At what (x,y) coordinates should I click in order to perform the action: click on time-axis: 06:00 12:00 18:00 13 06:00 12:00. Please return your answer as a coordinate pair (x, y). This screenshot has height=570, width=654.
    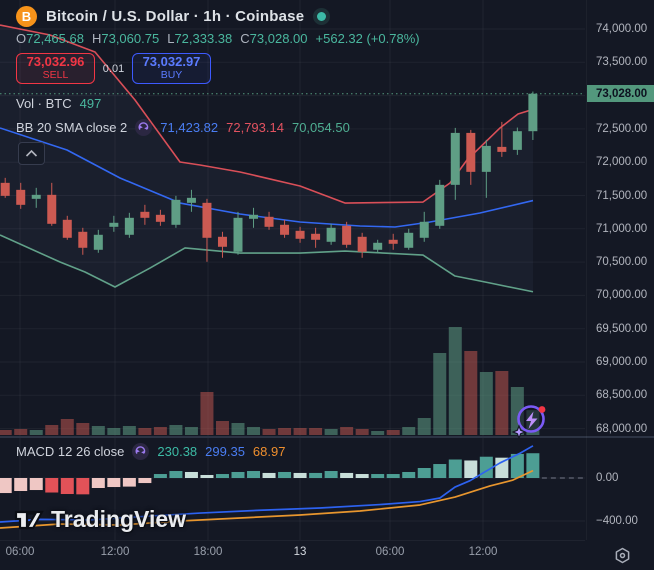
    Looking at the image, I should click on (292, 555).